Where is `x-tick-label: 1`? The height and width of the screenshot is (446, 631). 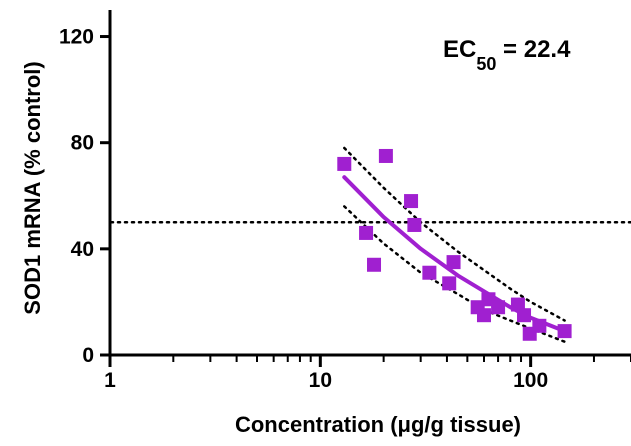 x-tick-label: 1 is located at coordinates (110, 380).